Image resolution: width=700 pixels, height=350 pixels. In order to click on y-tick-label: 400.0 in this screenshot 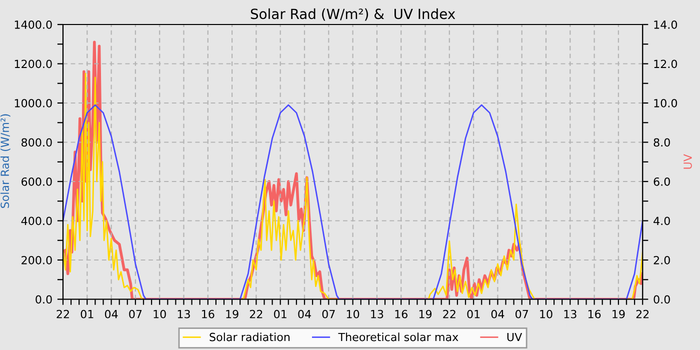, I will do `click(36, 221)`.